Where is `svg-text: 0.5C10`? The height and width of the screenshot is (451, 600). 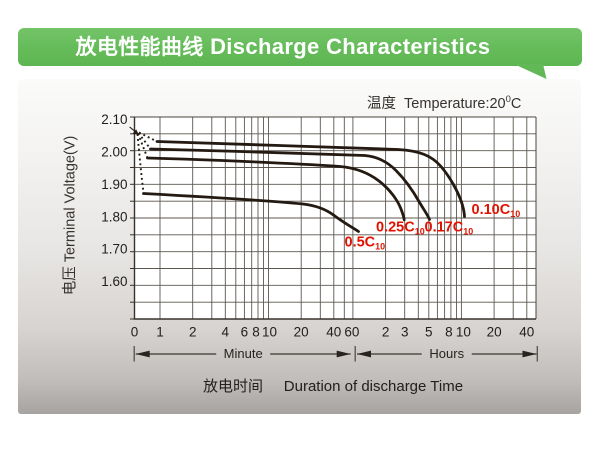 svg-text: 0.5C10 is located at coordinates (365, 243).